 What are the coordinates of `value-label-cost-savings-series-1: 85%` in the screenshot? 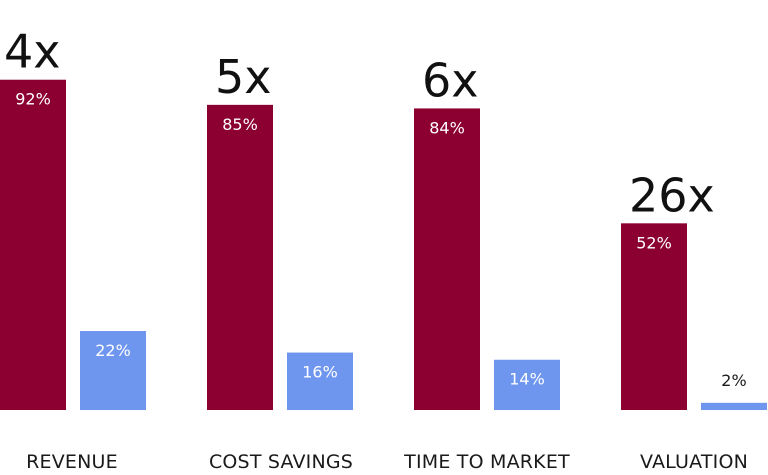 It's located at (240, 124).